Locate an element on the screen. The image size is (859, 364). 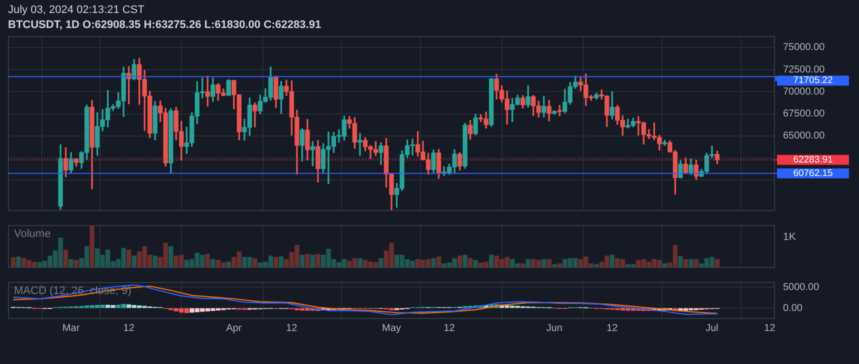
x-tick-label: Jul is located at coordinates (712, 328).